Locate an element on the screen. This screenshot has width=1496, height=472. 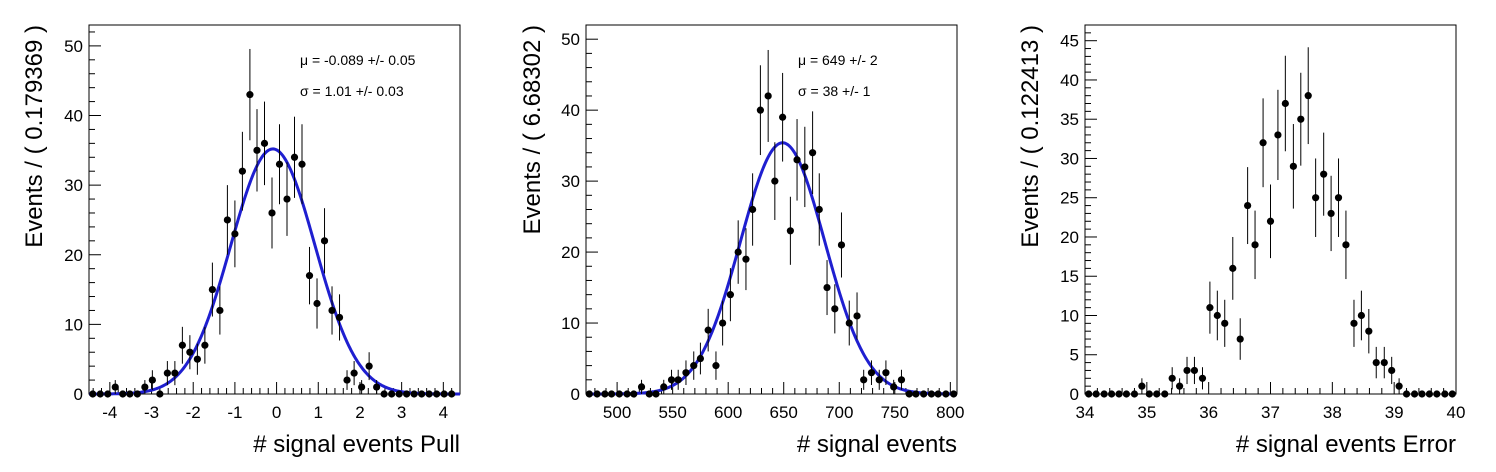
x-tick-label: 40 is located at coordinates (1456, 412).